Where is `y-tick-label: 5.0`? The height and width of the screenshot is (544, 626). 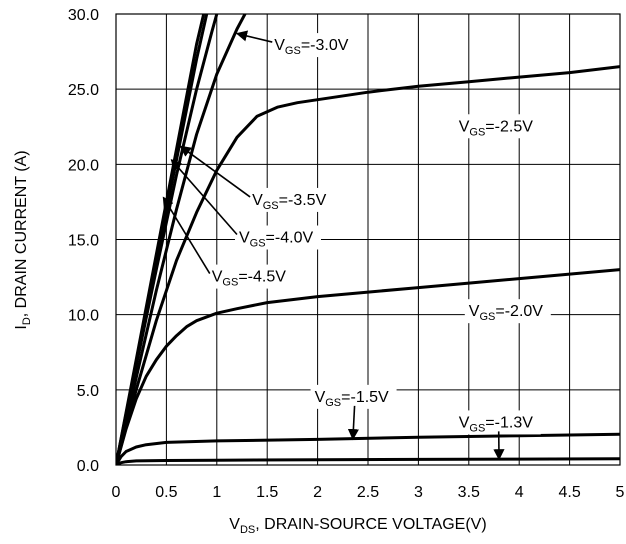
y-tick-label: 5.0 is located at coordinates (88, 391).